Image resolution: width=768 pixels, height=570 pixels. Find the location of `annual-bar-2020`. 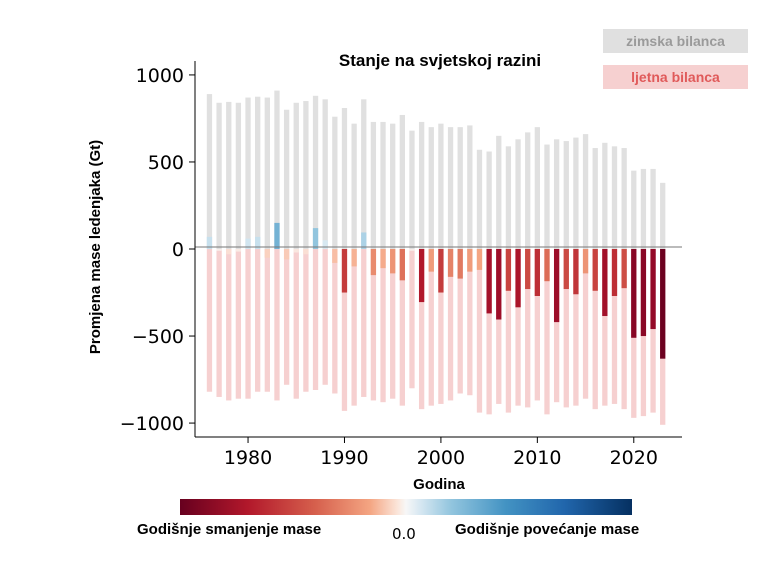

annual-bar-2020 is located at coordinates (634, 293).